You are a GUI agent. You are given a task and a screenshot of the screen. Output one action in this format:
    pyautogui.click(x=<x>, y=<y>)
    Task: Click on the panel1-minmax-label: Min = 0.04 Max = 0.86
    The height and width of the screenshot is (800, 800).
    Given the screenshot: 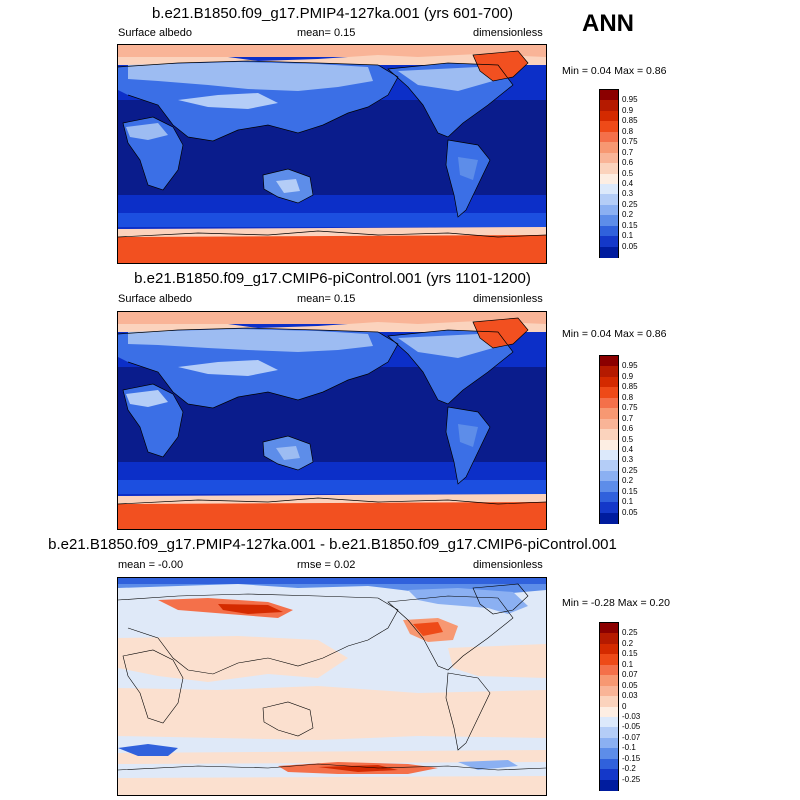 What is the action you would take?
    pyautogui.click(x=614, y=71)
    